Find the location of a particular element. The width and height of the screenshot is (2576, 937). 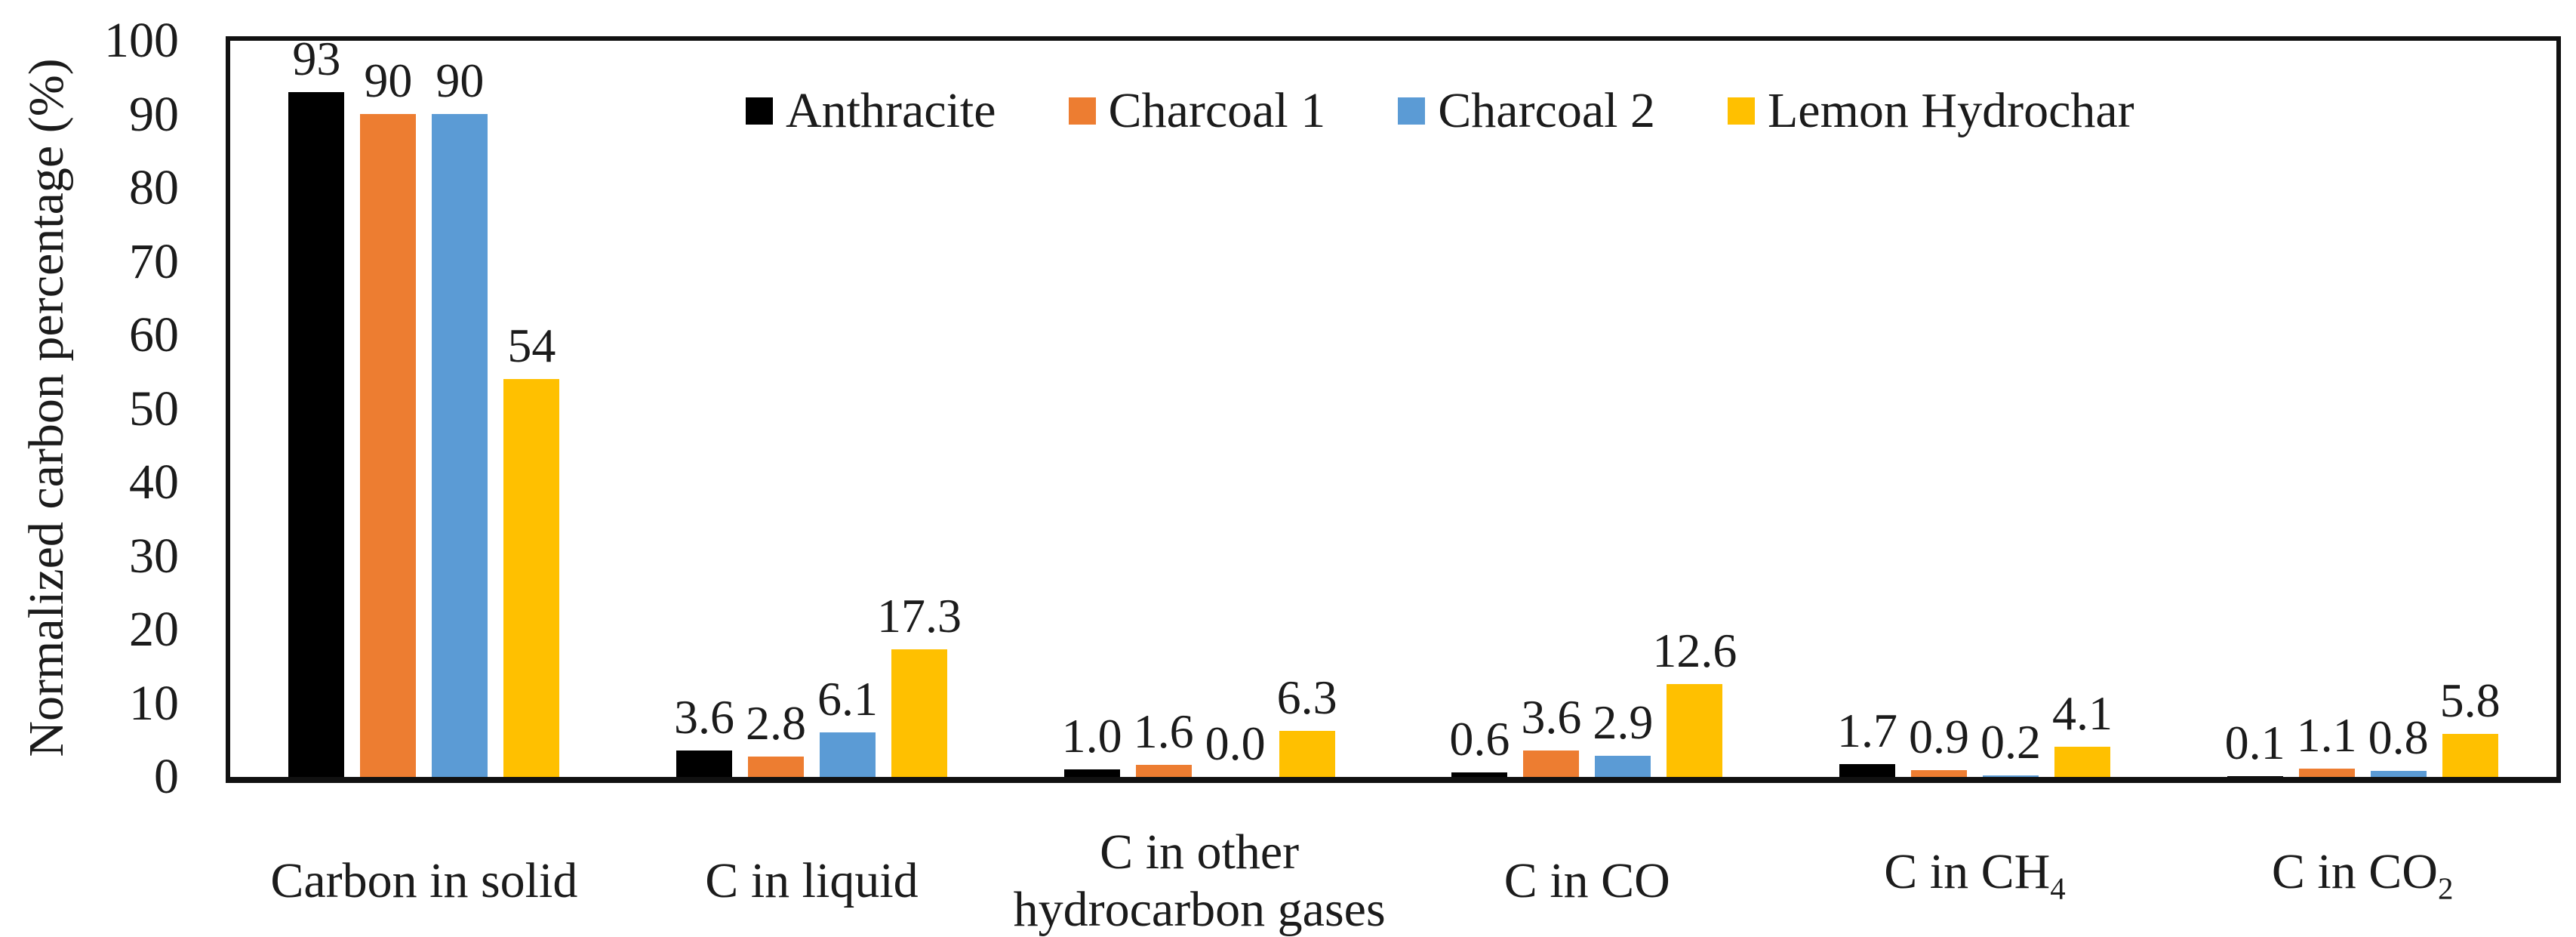

bar-slot: 1.0 is located at coordinates (1092, 744).